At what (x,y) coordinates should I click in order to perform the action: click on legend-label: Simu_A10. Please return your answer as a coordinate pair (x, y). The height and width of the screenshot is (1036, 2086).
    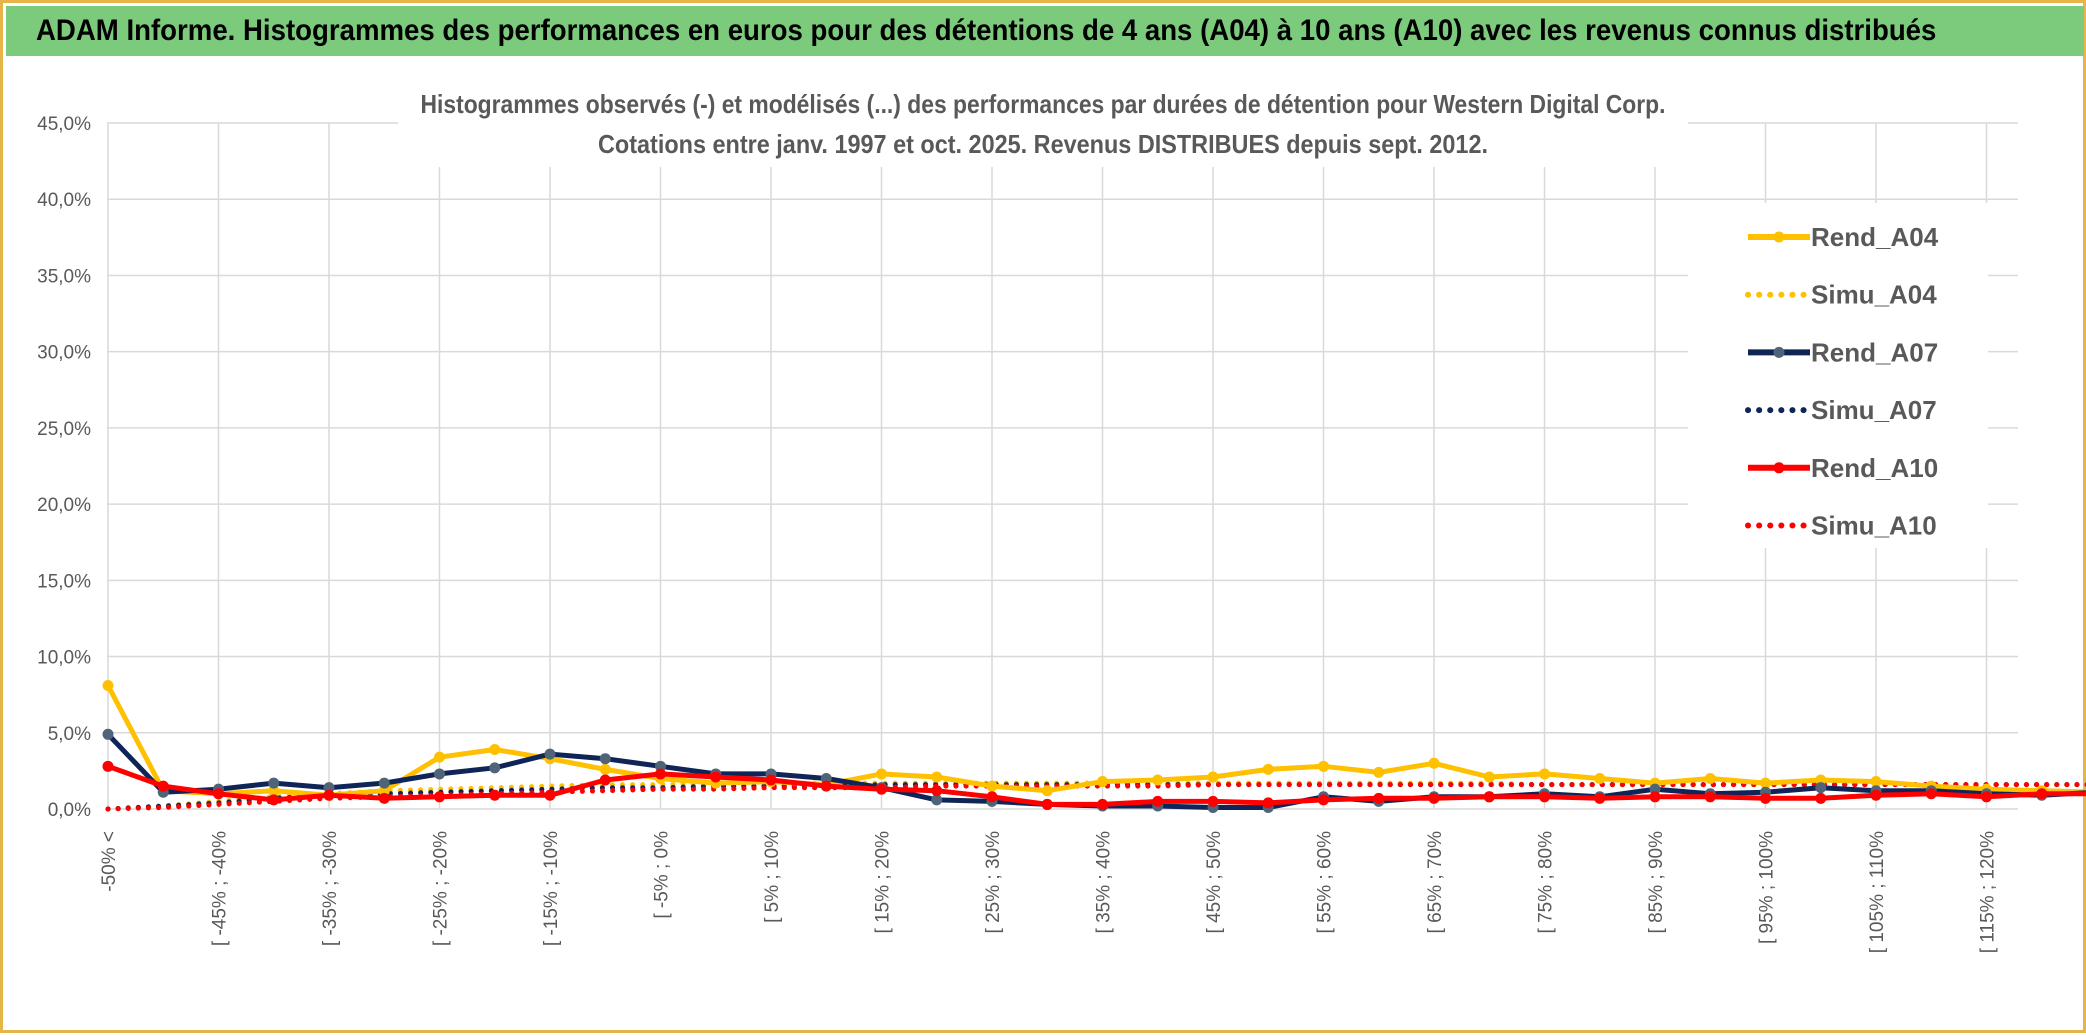
    Looking at the image, I should click on (1874, 526).